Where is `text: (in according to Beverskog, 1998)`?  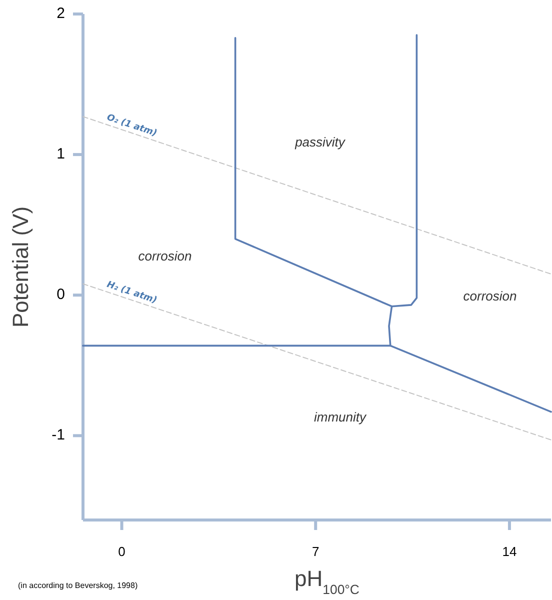
text: (in according to Beverskog, 1998) is located at coordinates (78, 585).